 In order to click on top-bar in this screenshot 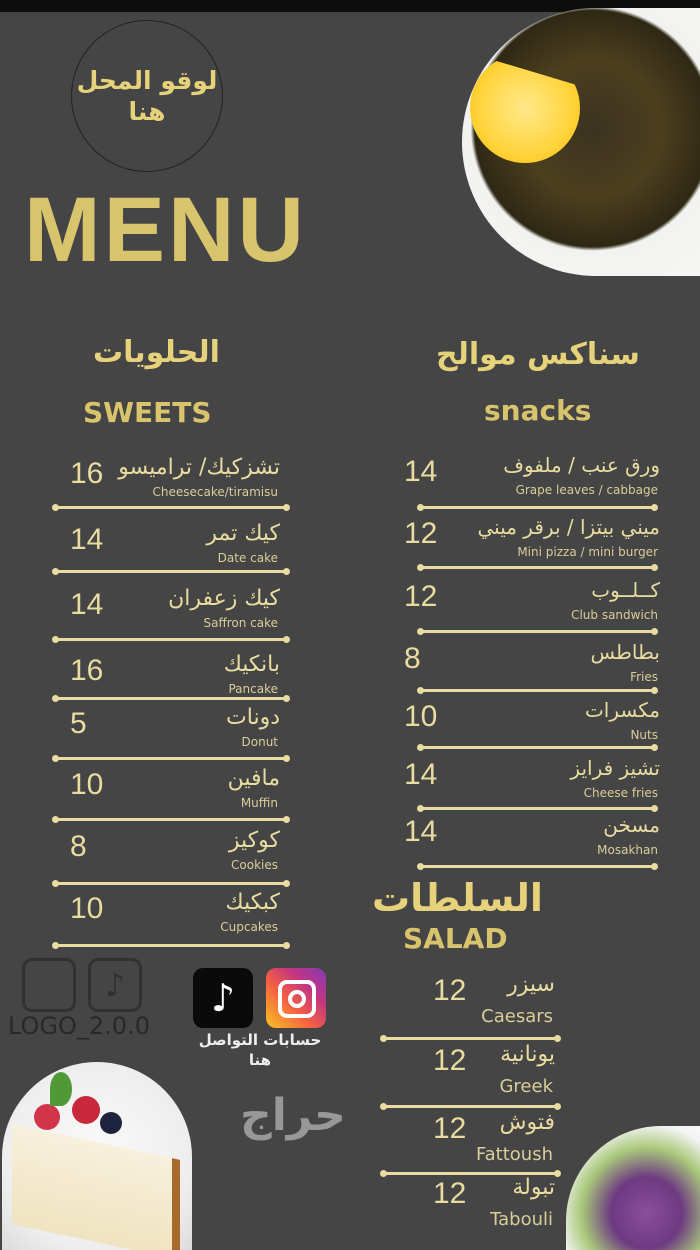, I will do `click(350, 6)`.